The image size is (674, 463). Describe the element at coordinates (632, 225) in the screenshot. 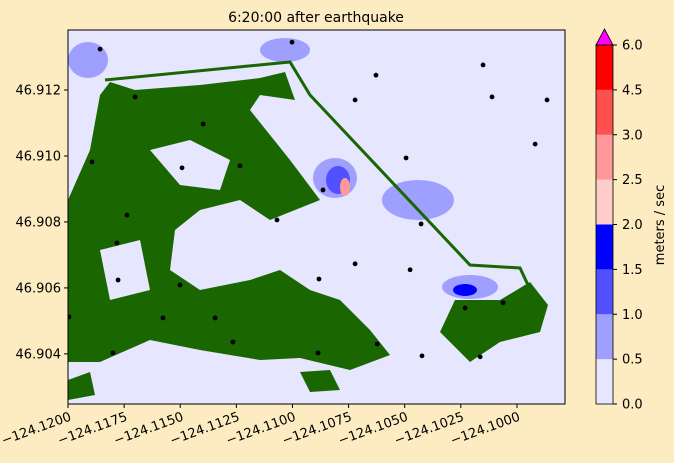

I see `colorbar-tick-label: 2.0` at that location.